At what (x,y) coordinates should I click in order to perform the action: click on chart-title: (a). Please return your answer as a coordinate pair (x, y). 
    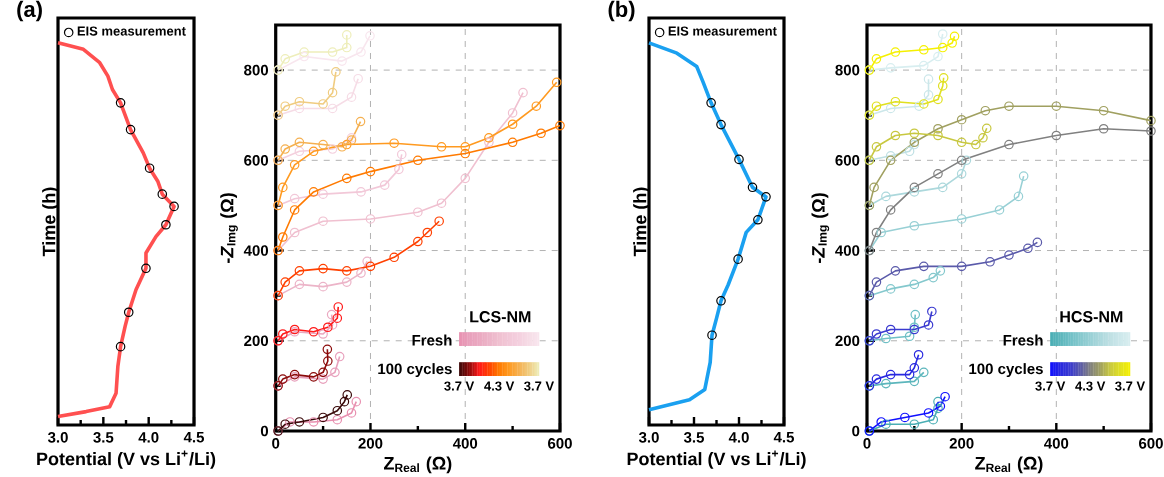
    Looking at the image, I should click on (29, 11).